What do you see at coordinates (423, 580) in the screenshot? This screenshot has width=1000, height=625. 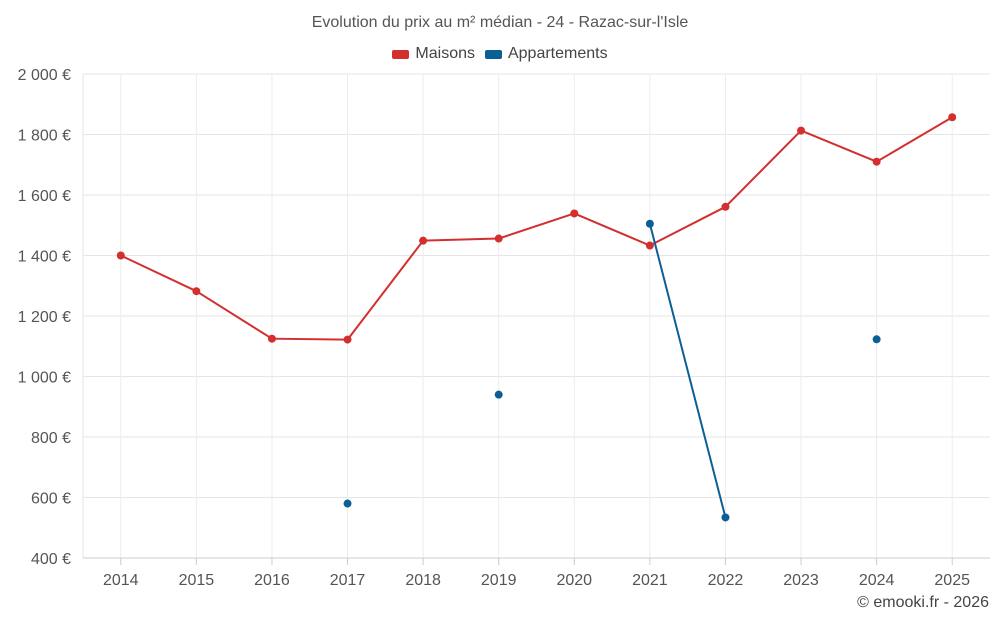 I see `x-tick-label: 2018` at bounding box center [423, 580].